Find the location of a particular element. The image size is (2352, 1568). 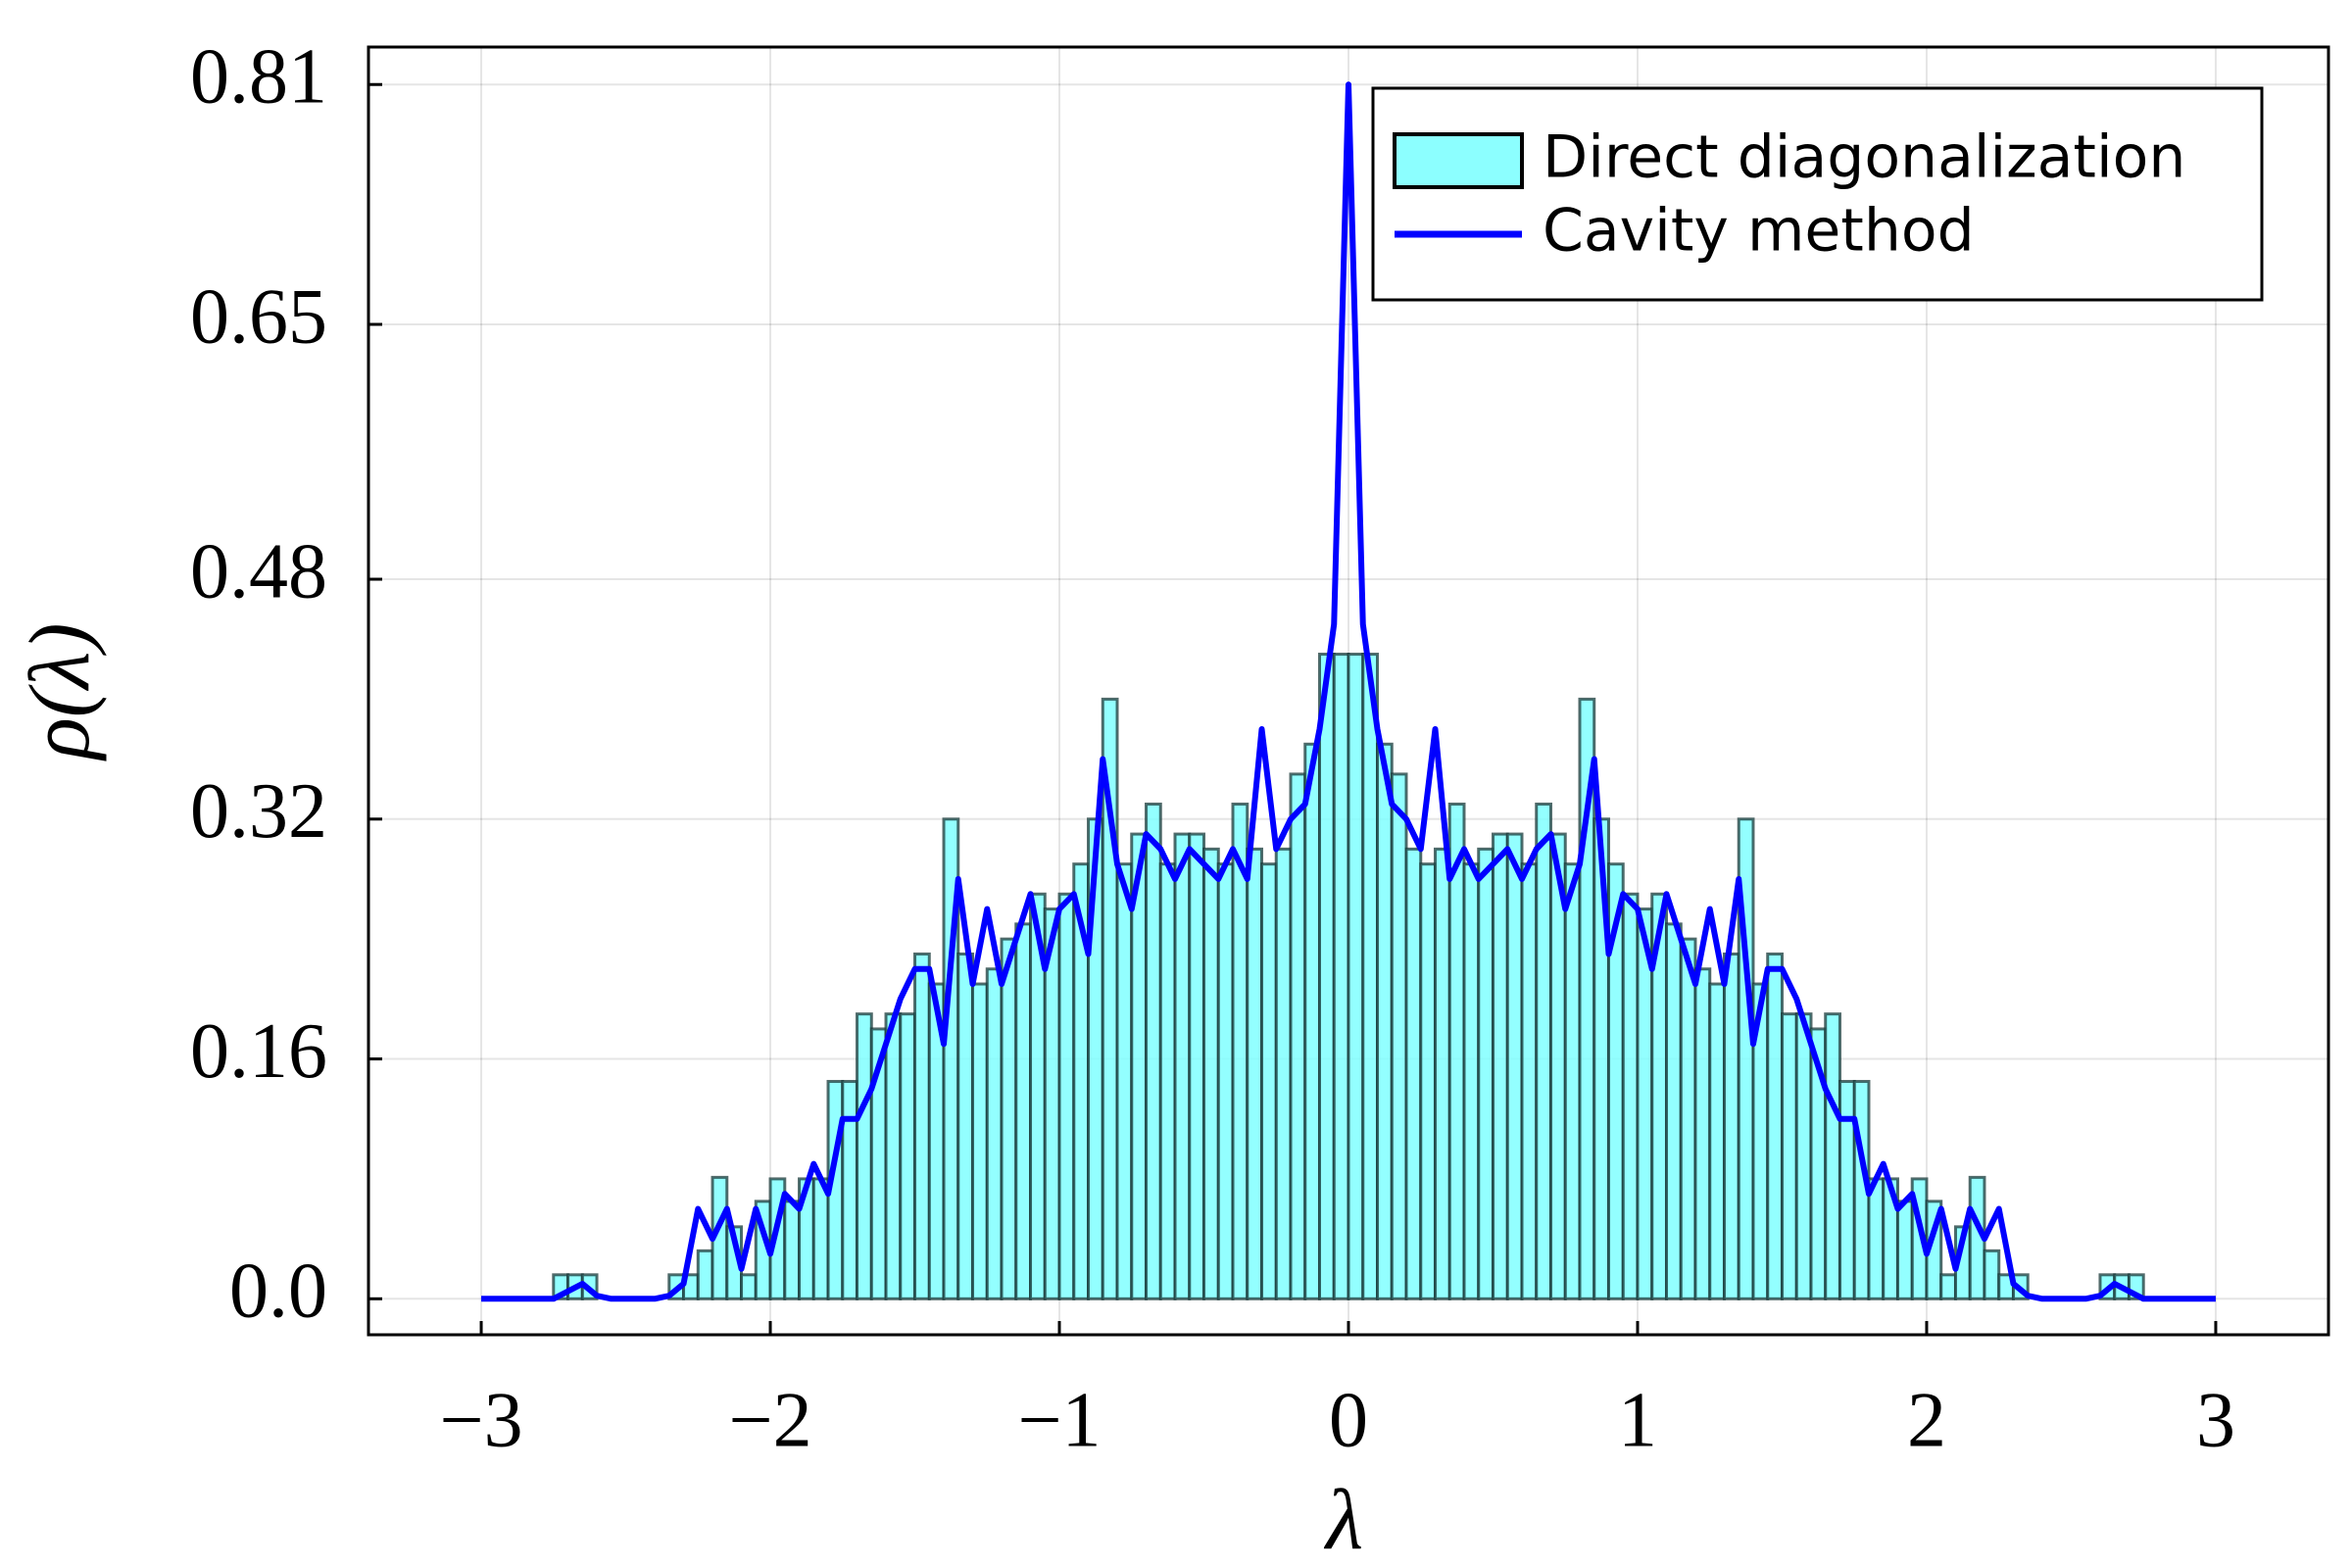

x-axis-label: λ is located at coordinates (1343, 1520).